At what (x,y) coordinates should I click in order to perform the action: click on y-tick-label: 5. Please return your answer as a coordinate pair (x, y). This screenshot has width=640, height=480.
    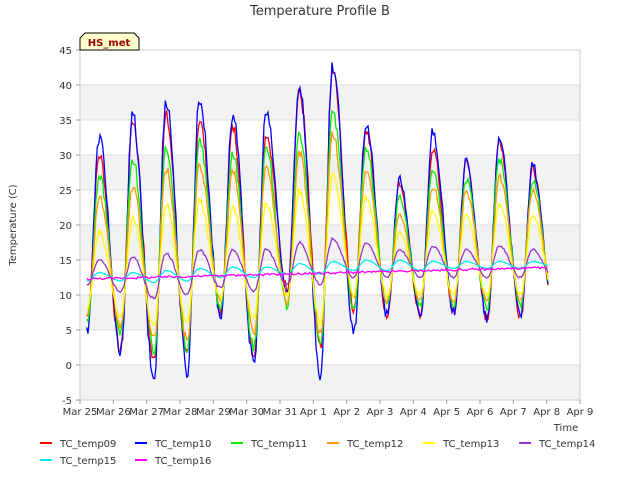
    Looking at the image, I should click on (69, 331).